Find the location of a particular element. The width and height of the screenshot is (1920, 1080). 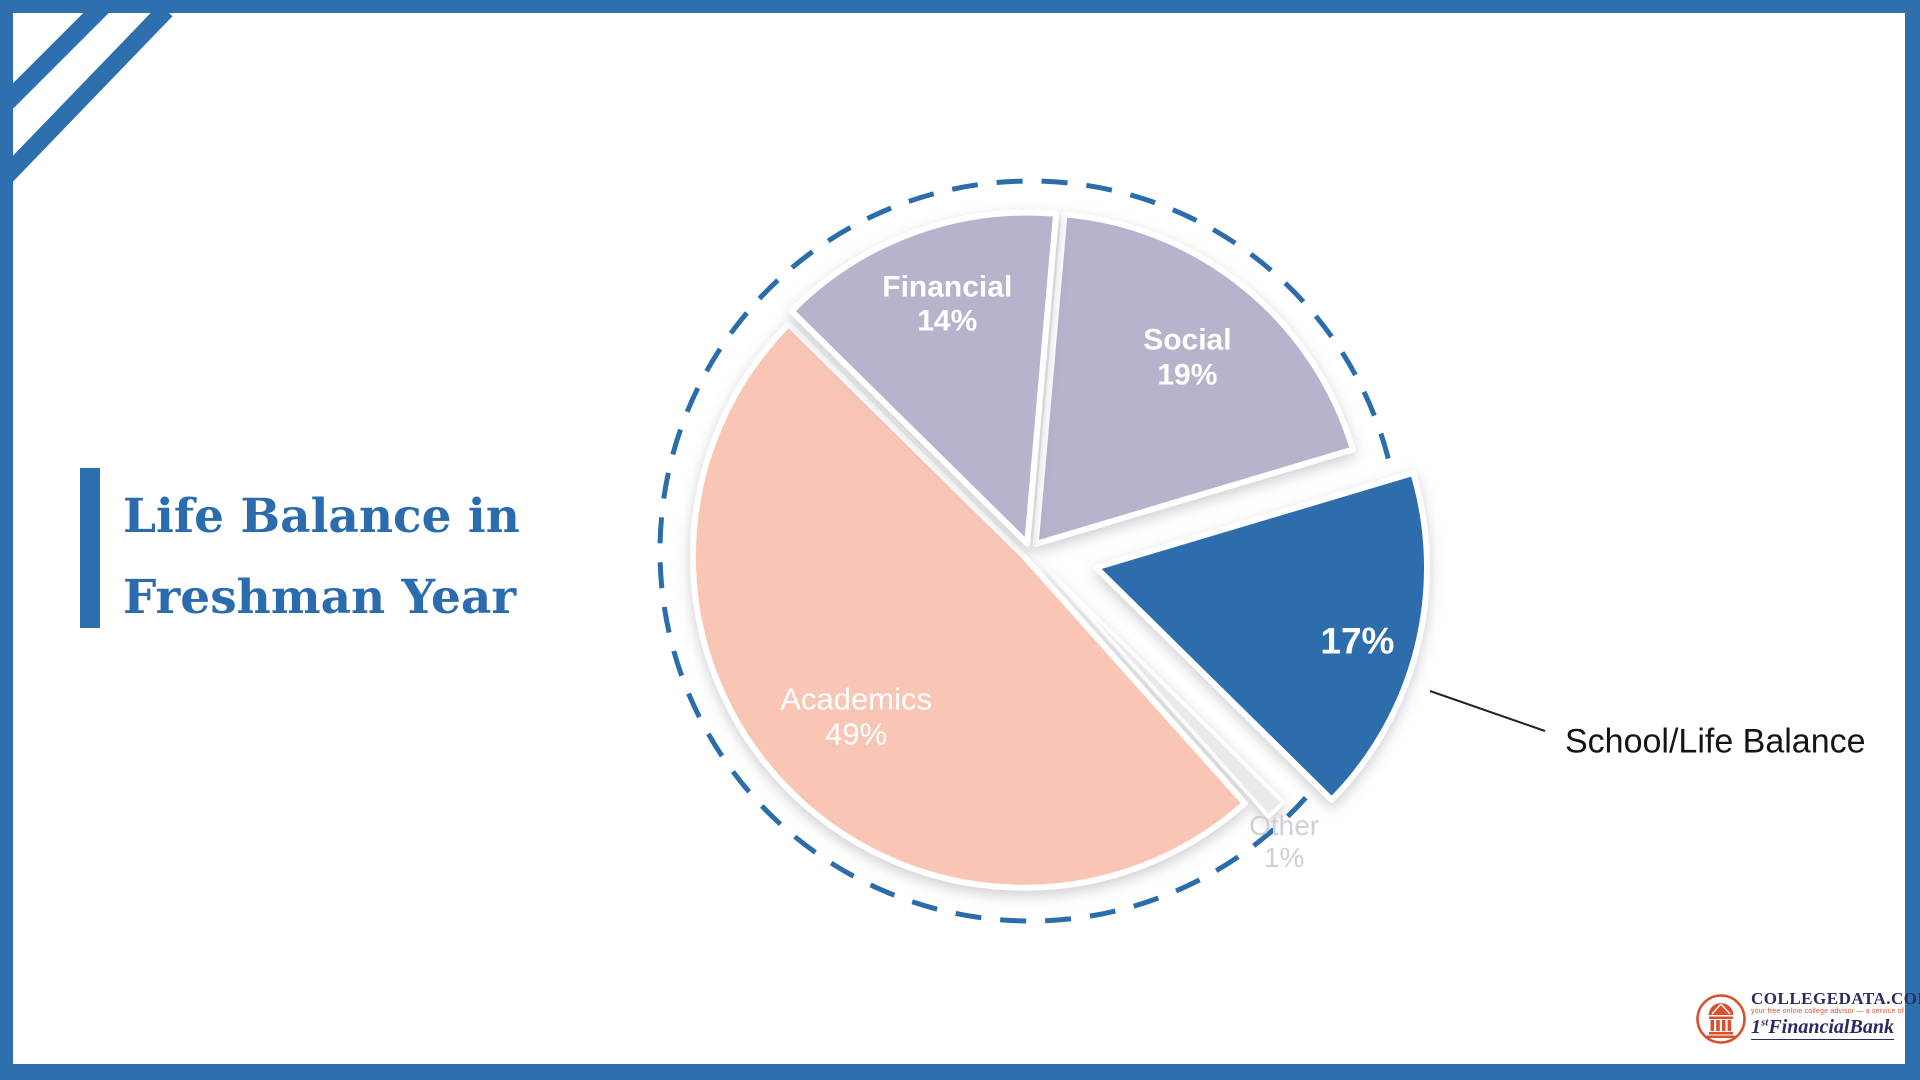

frame-right-border is located at coordinates (1912, 540).